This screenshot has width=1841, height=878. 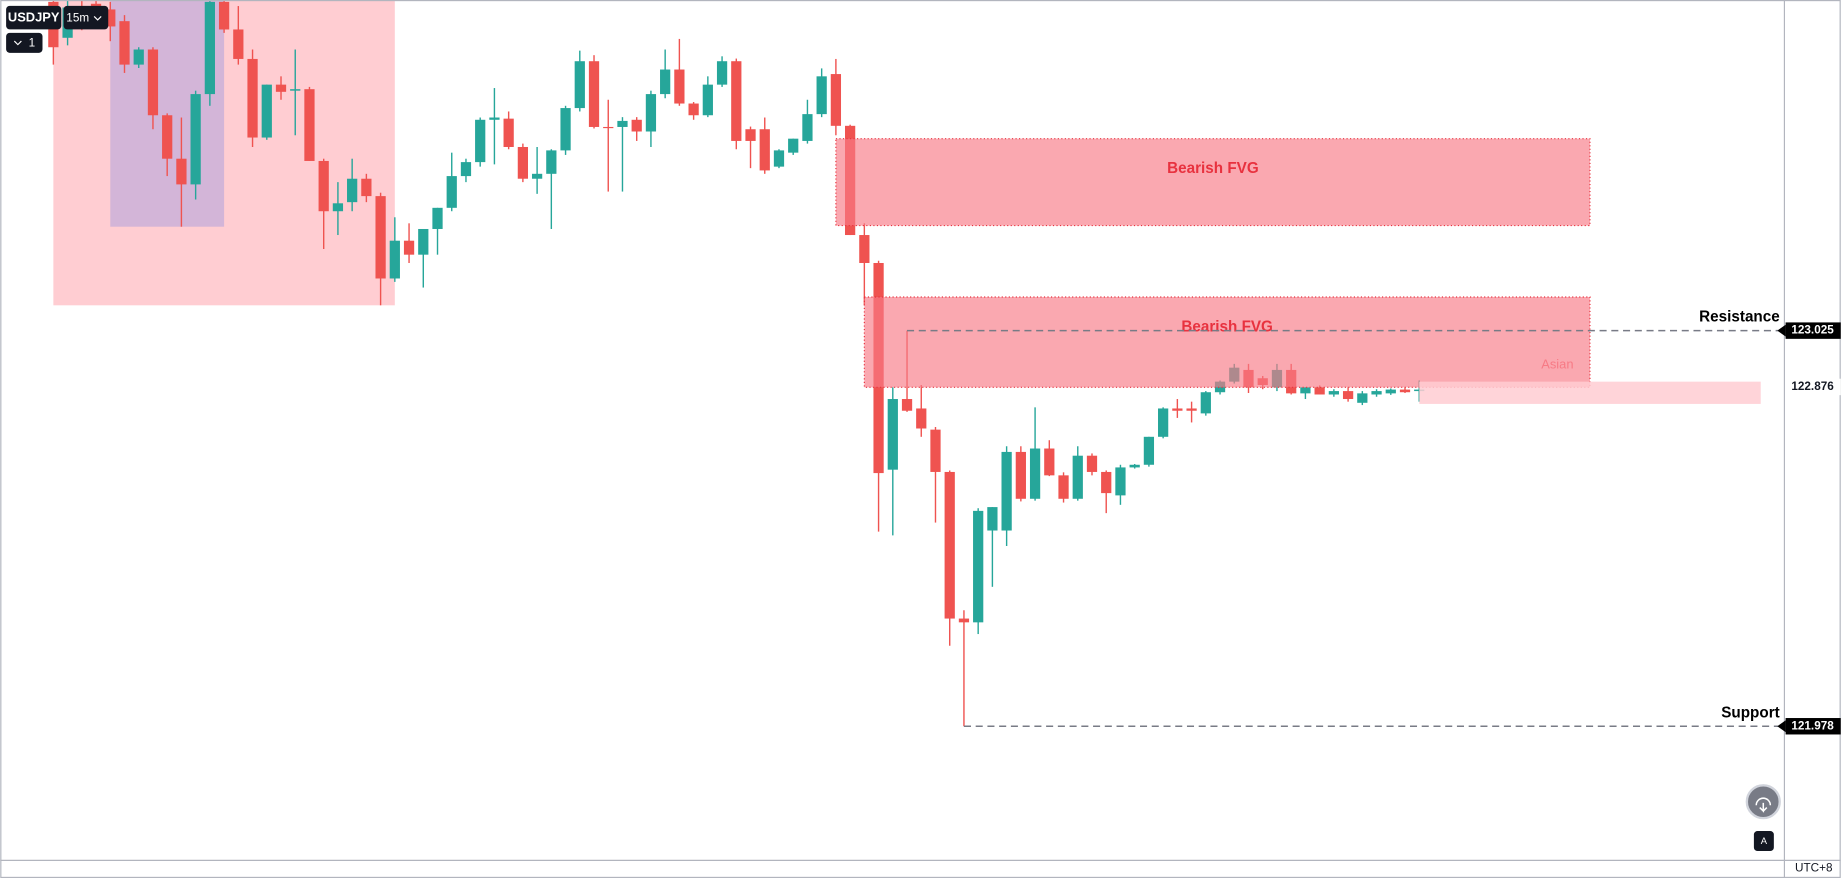 I want to click on layout-button, so click(x=24, y=42).